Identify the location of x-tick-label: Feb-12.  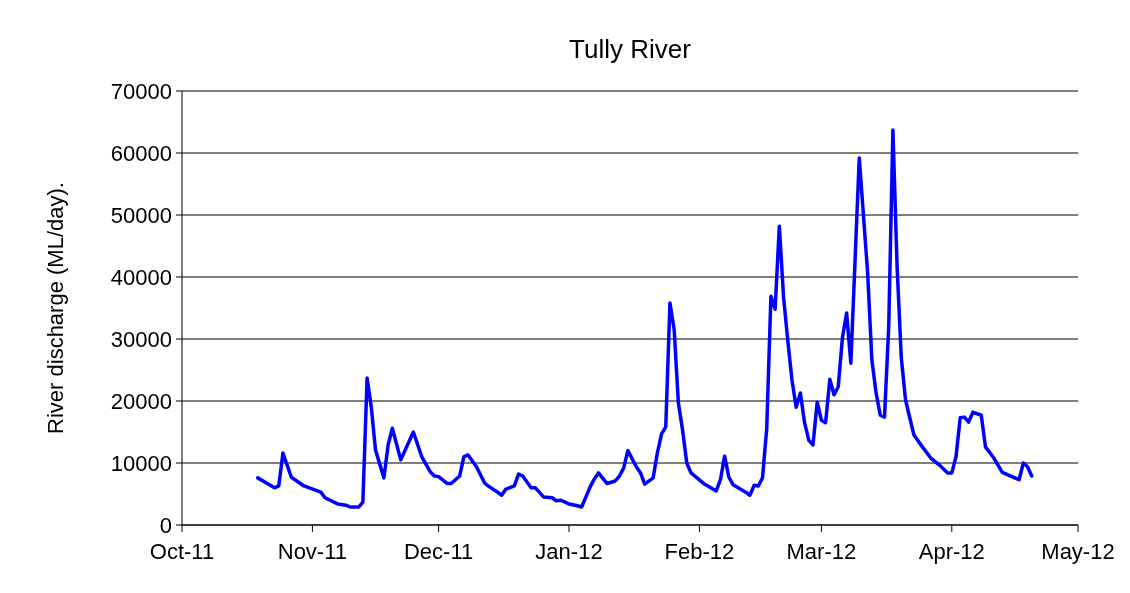
(699, 551).